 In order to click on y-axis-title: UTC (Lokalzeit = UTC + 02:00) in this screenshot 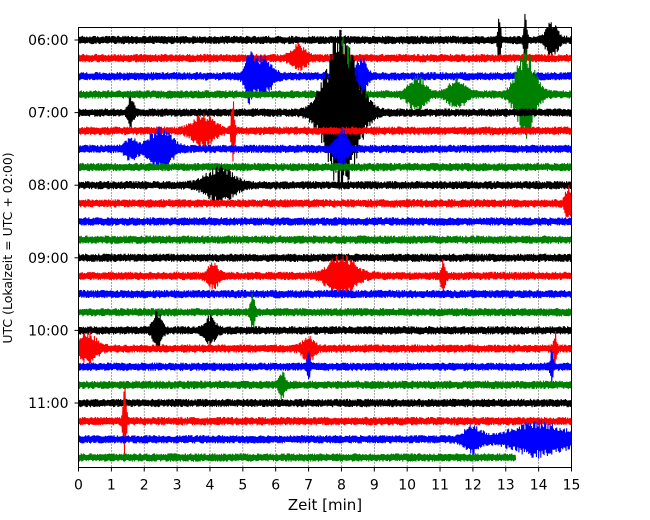, I will do `click(7, 247)`.